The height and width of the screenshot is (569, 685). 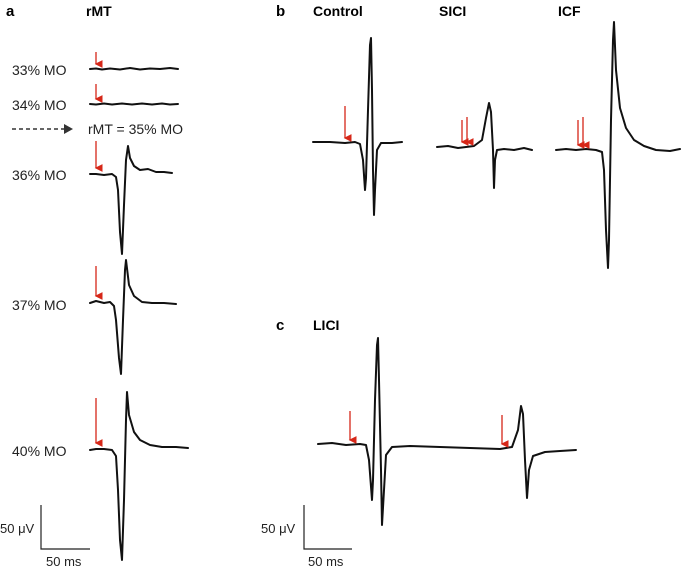 I want to click on scale-bc-time: 50 ms, so click(x=326, y=561).